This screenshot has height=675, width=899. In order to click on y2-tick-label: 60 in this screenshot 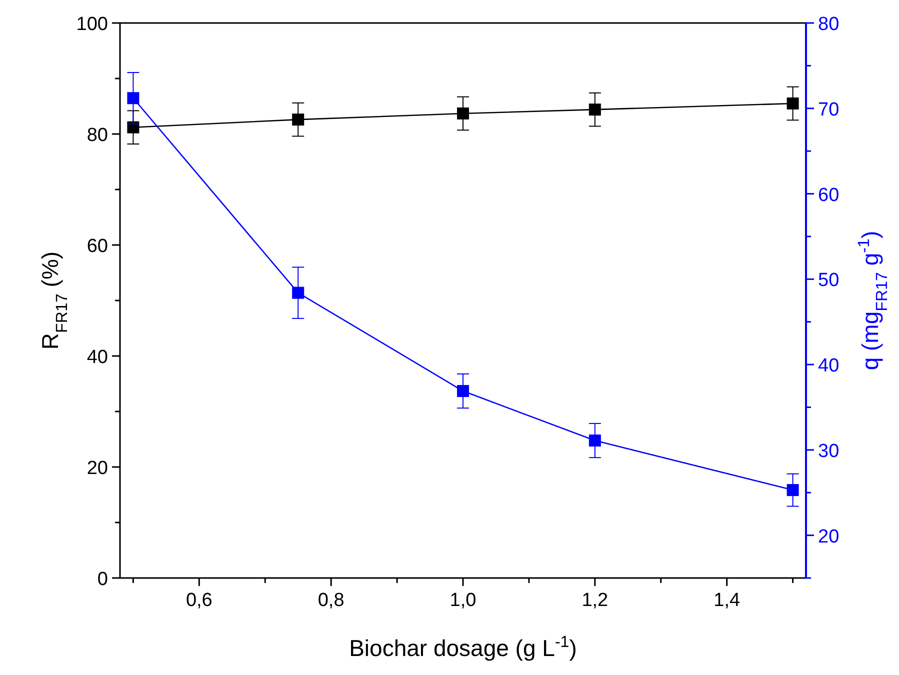, I will do `click(829, 195)`.